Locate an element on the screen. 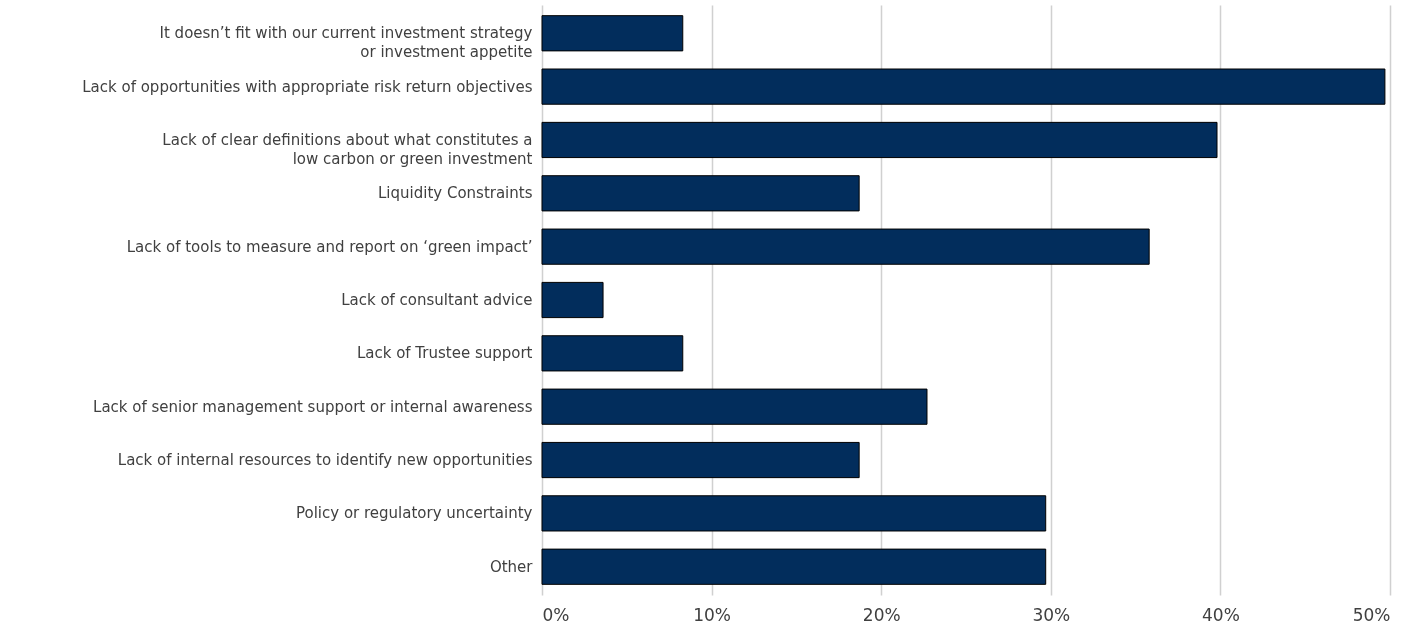  y-tick-label: Lack of Trustee support is located at coordinates (444, 353).